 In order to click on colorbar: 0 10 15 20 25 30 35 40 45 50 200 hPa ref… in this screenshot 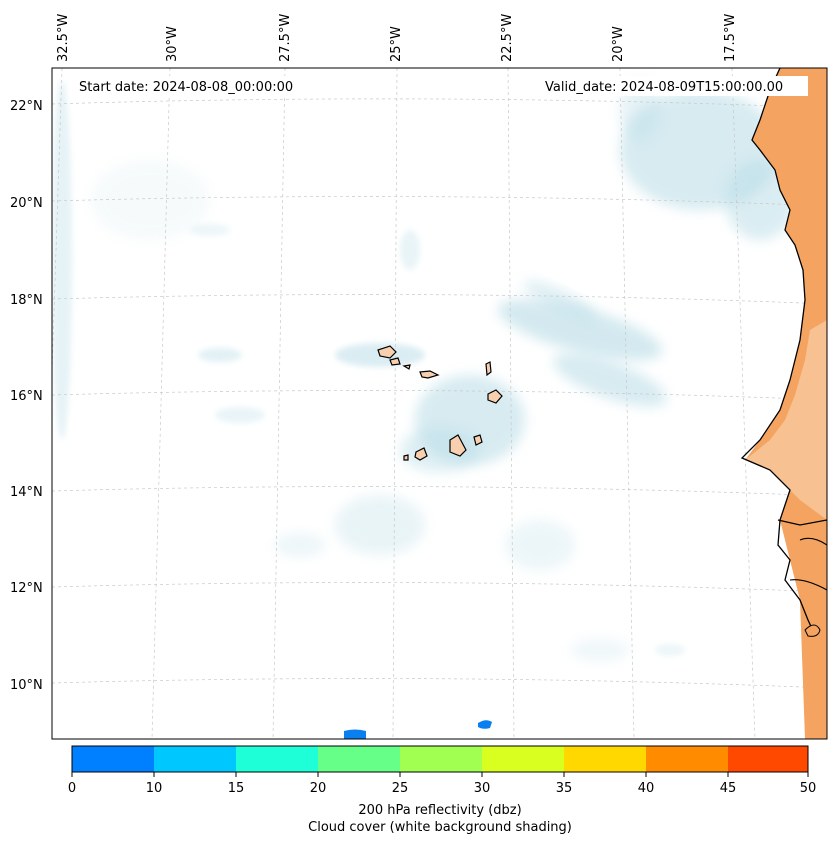, I will do `click(442, 790)`.